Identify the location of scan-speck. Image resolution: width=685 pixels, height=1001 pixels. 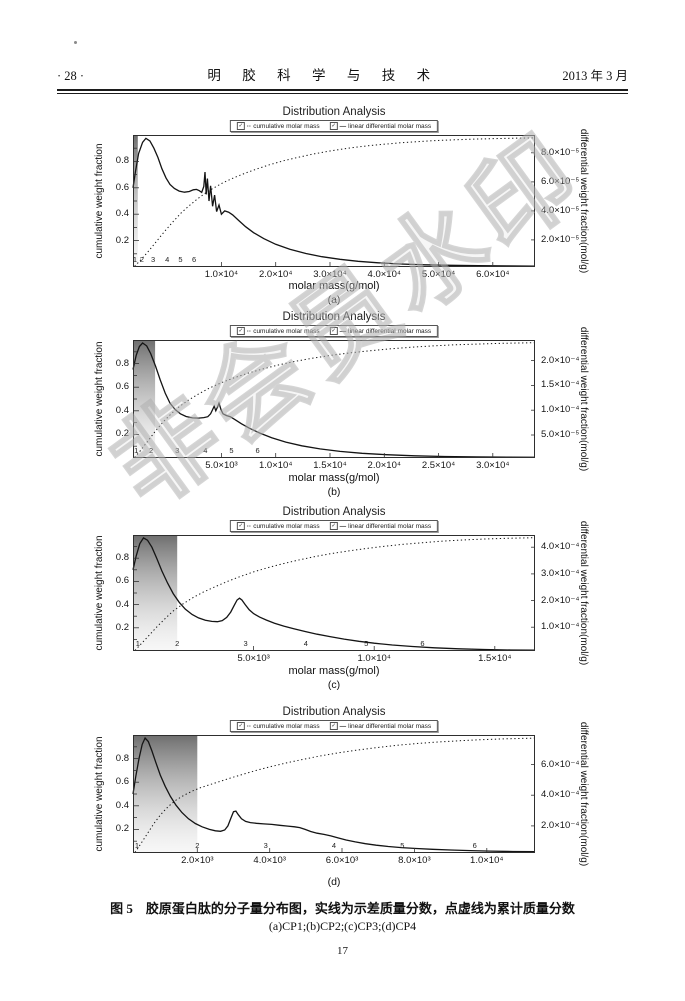
(75, 42).